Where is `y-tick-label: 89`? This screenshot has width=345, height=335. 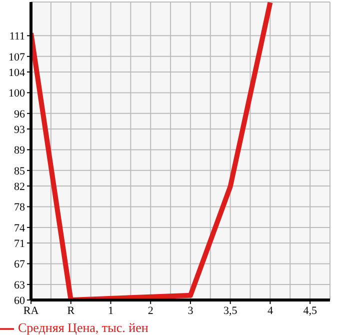 y-tick-label: 89 is located at coordinates (20, 150).